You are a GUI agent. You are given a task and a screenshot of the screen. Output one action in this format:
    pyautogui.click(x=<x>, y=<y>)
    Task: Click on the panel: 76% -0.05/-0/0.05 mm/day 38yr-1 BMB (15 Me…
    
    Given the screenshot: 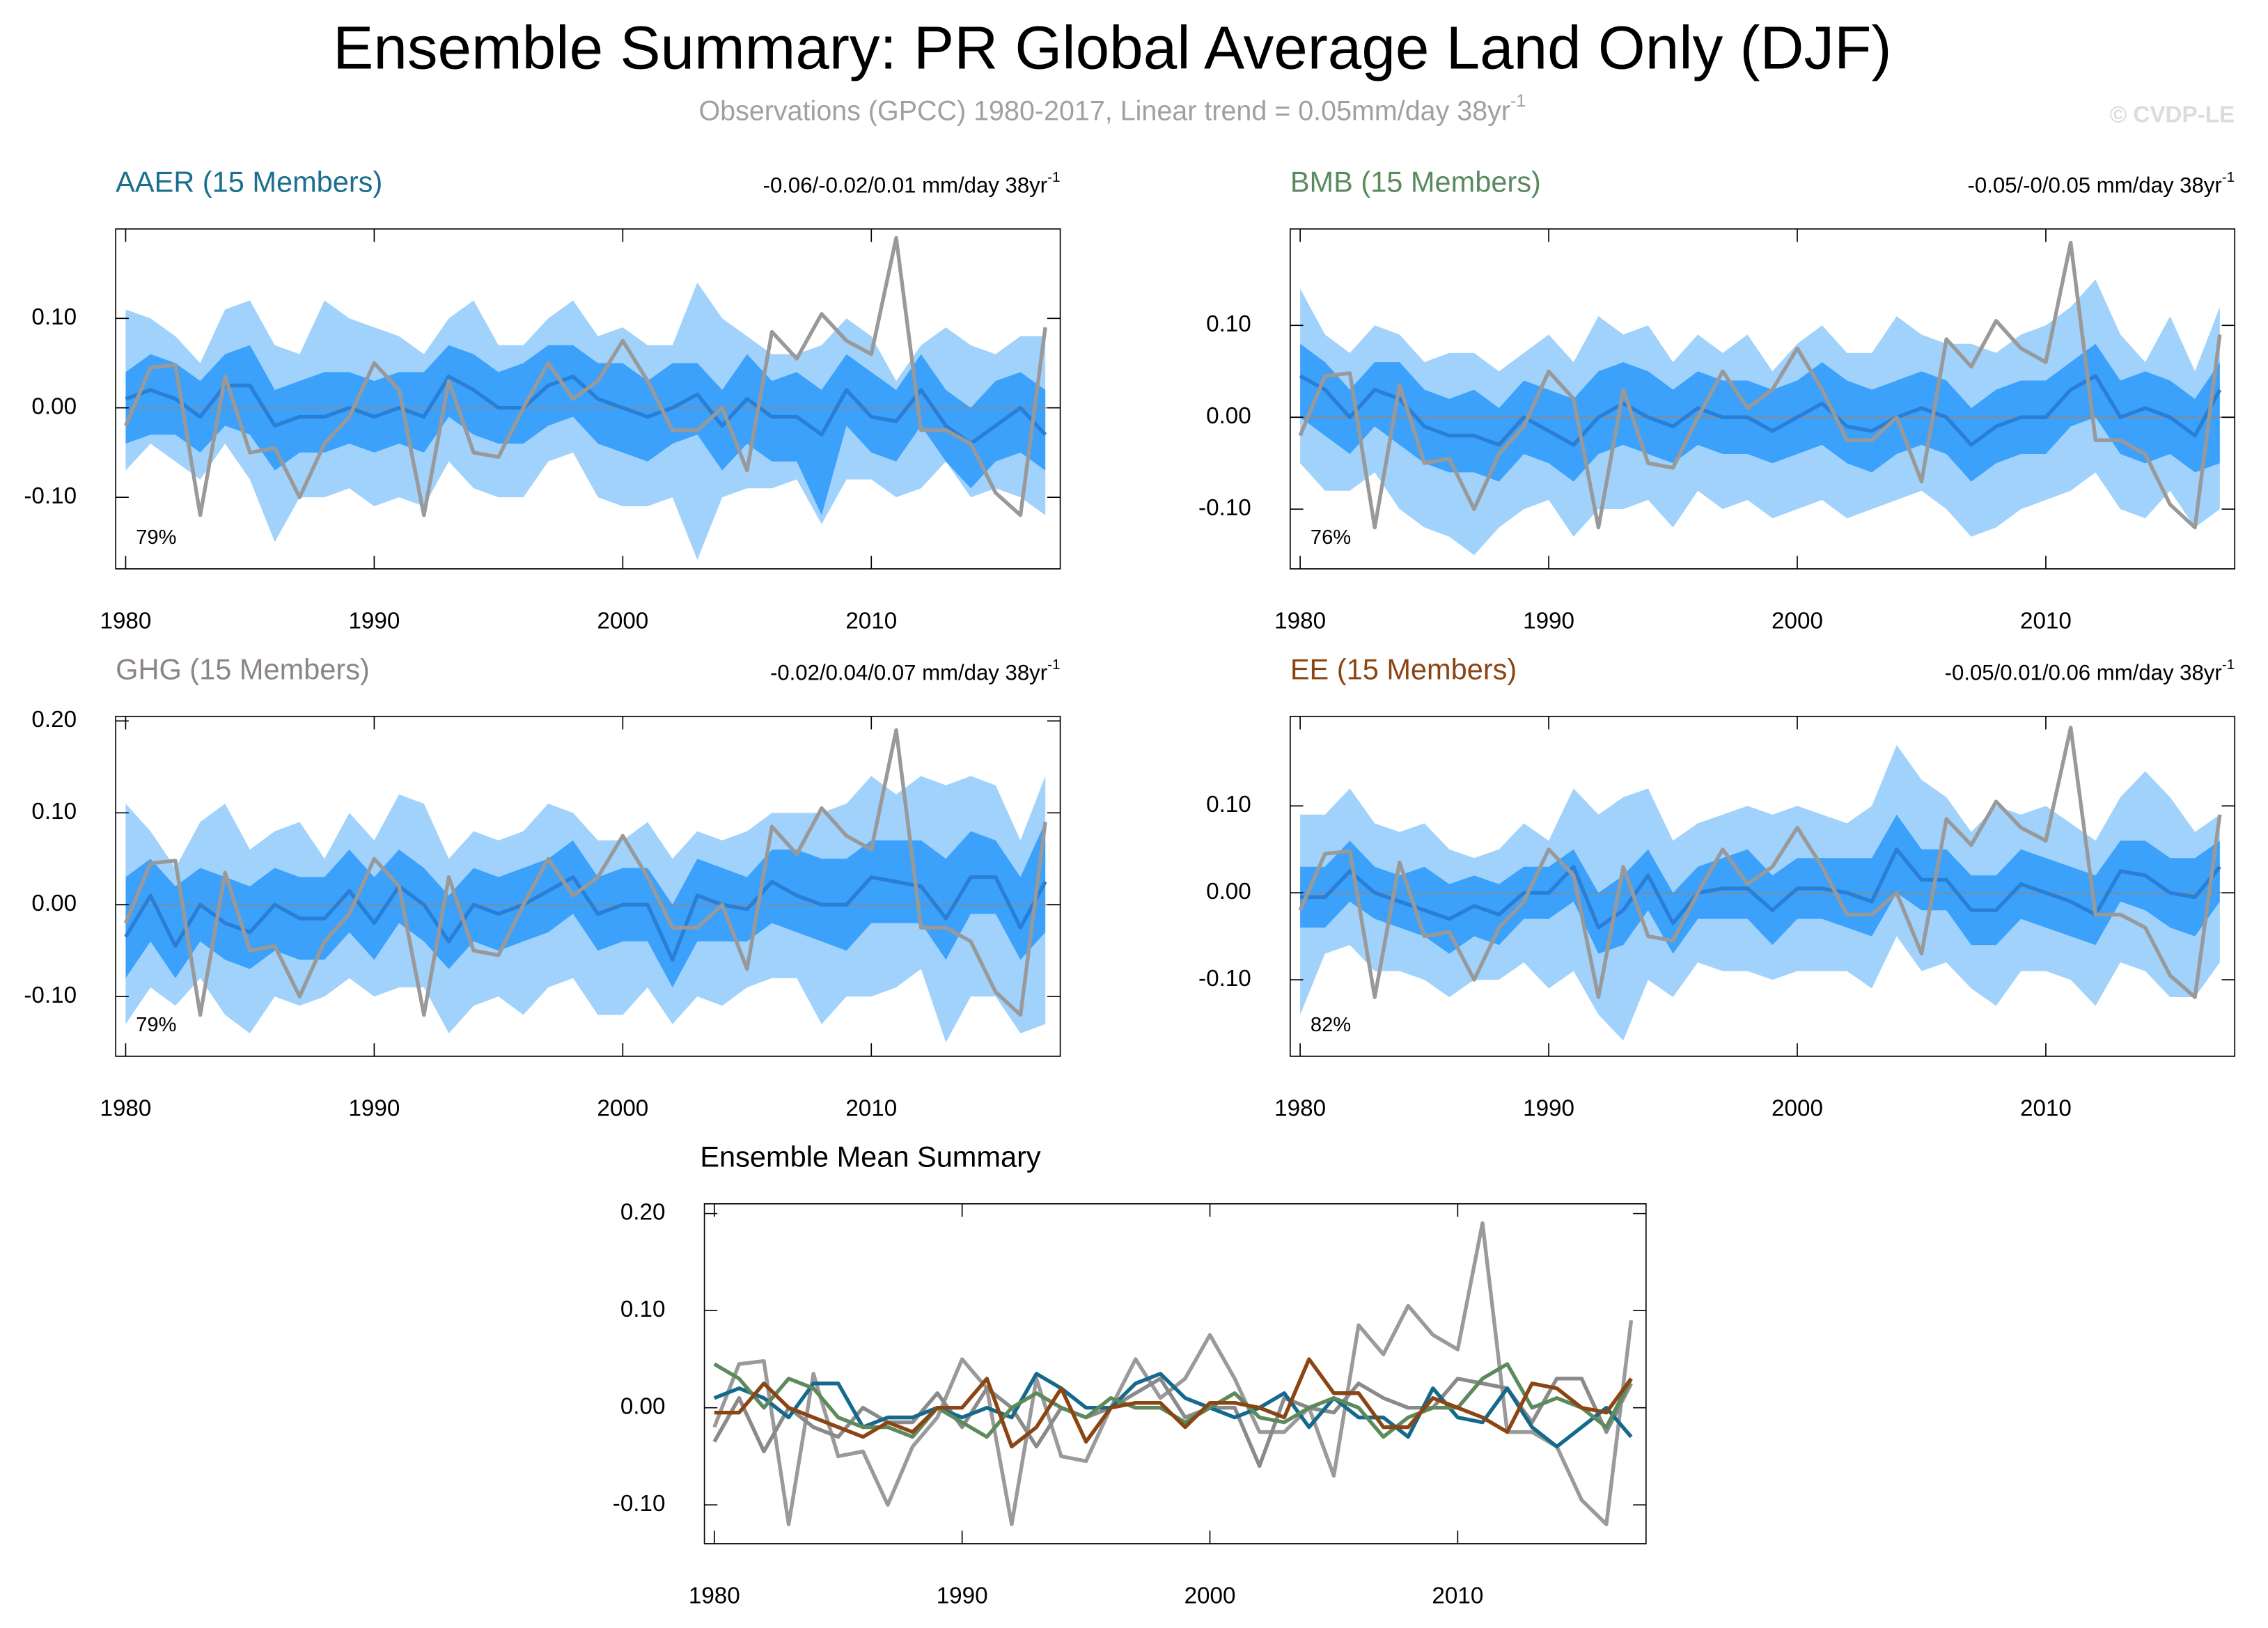 What is the action you would take?
    pyautogui.click(x=1717, y=400)
    